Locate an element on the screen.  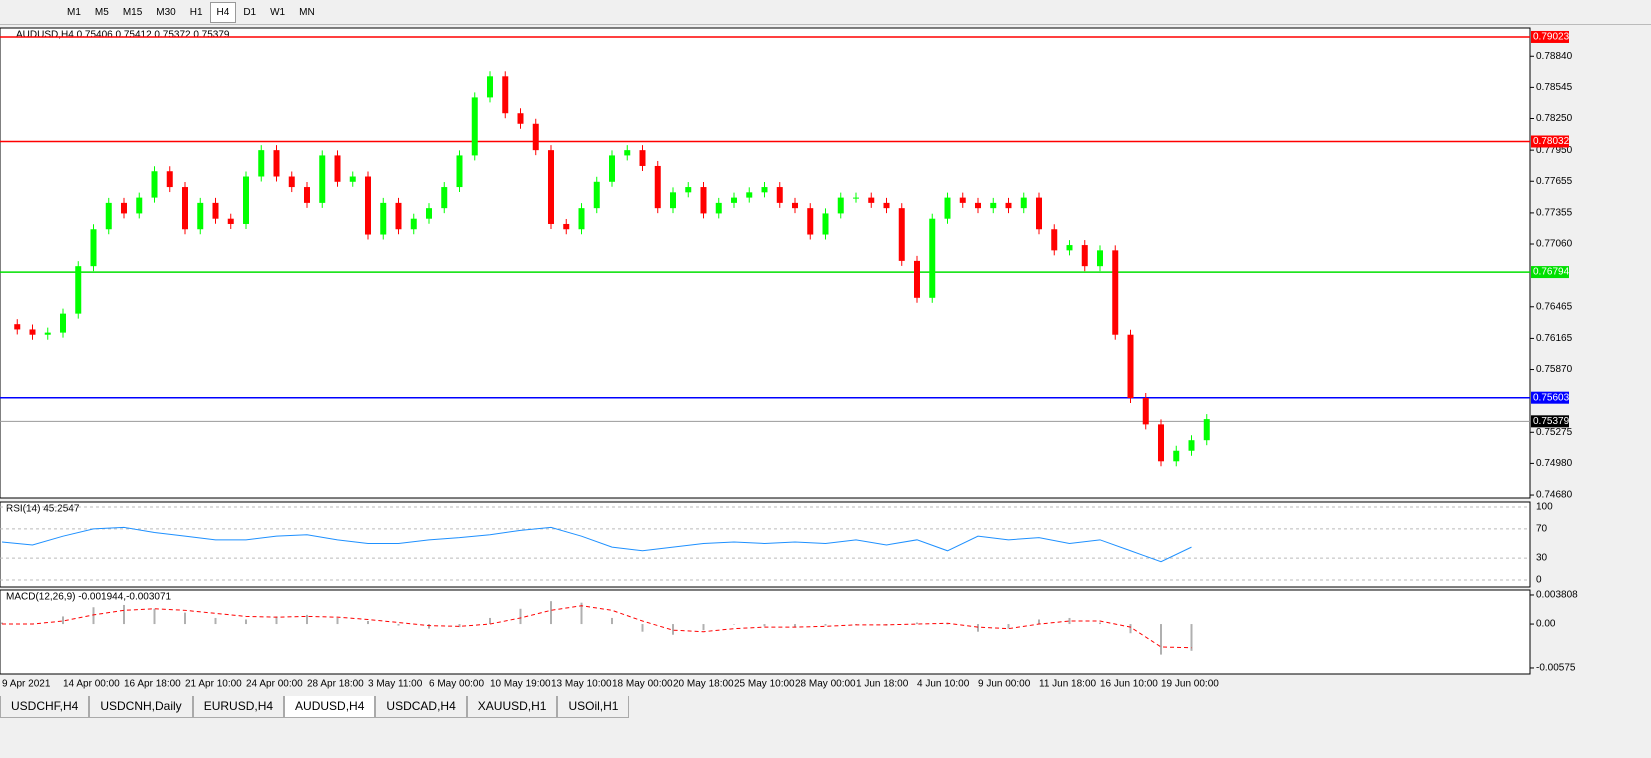
y-tick-label: 0.77060 is located at coordinates (1554, 244).